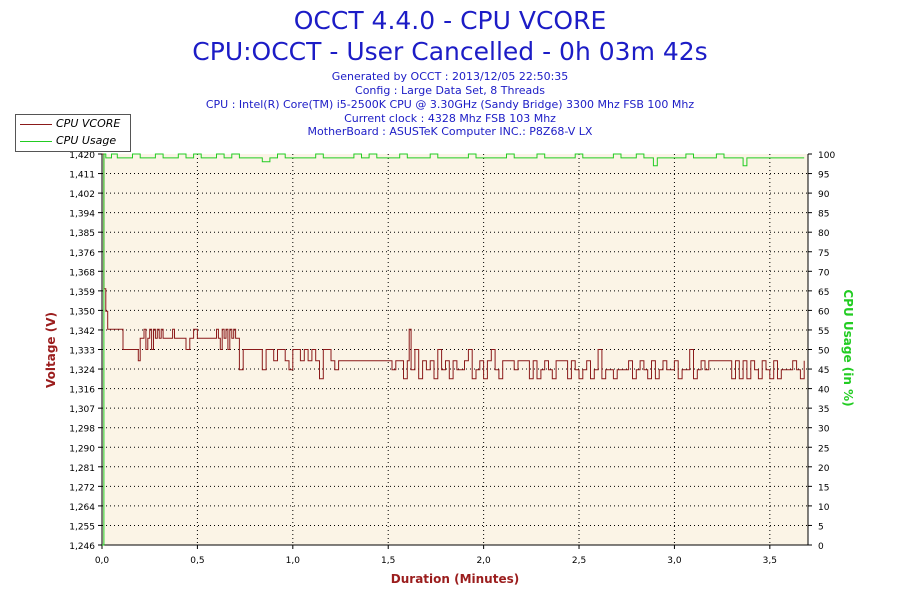 Image resolution: width=900 pixels, height=600 pixels. Describe the element at coordinates (86, 140) in the screenshot. I see `legend-label-usage: CPU Usage` at that location.